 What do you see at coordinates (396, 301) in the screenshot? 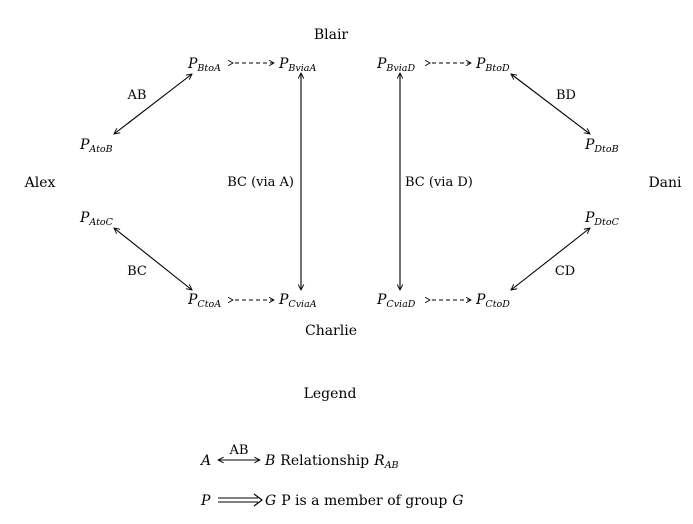
I see `node-p-cviad: PCviaD` at bounding box center [396, 301].